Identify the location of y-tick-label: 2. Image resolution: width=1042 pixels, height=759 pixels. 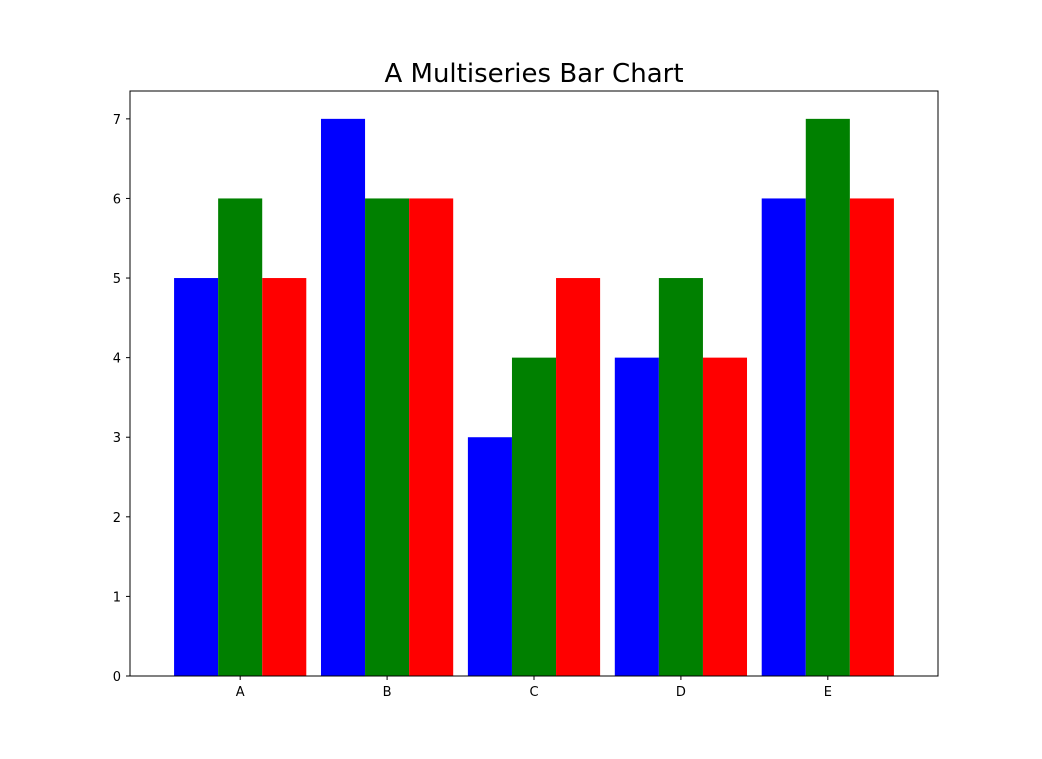
(117, 518).